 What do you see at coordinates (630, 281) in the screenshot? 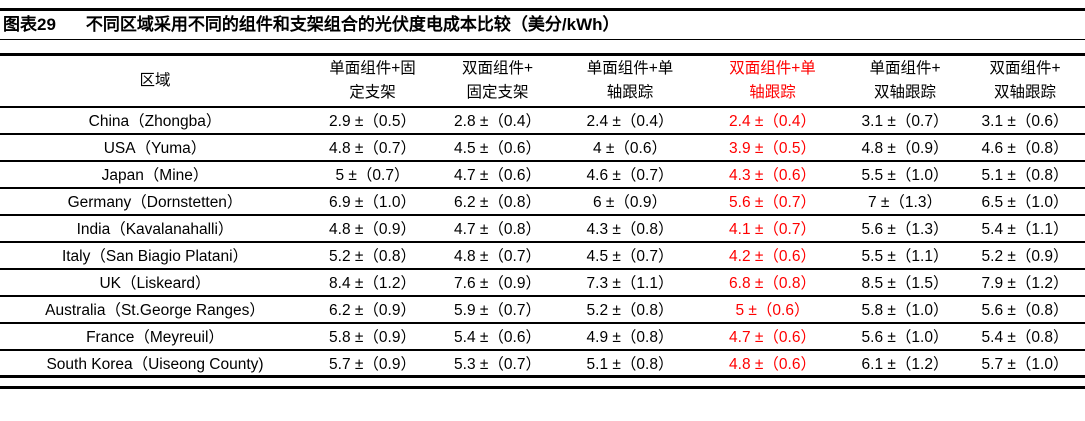
I see `value-cell: 7.3 ±（1.1）` at bounding box center [630, 281].